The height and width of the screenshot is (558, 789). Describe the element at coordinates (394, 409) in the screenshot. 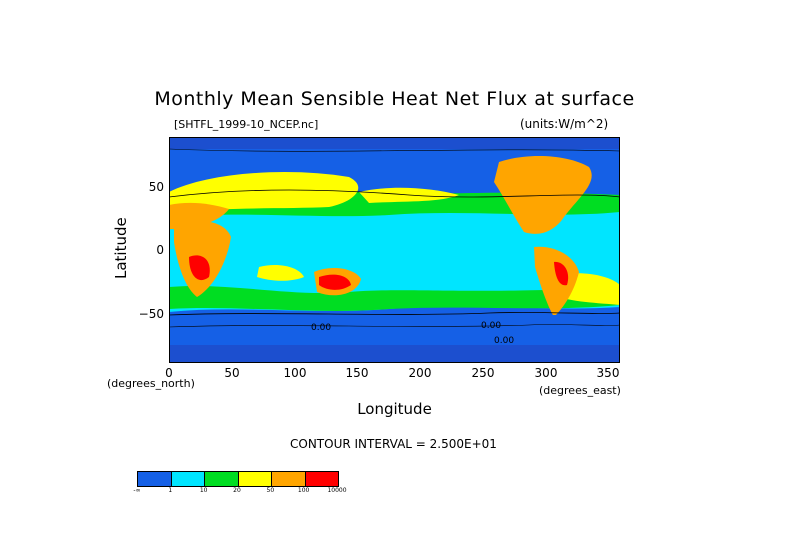

I see `x-axis-label: Longitude` at that location.